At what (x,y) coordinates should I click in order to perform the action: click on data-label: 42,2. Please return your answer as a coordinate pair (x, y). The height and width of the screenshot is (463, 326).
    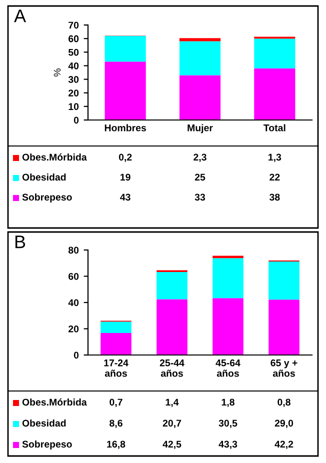
    Looking at the image, I should click on (284, 445).